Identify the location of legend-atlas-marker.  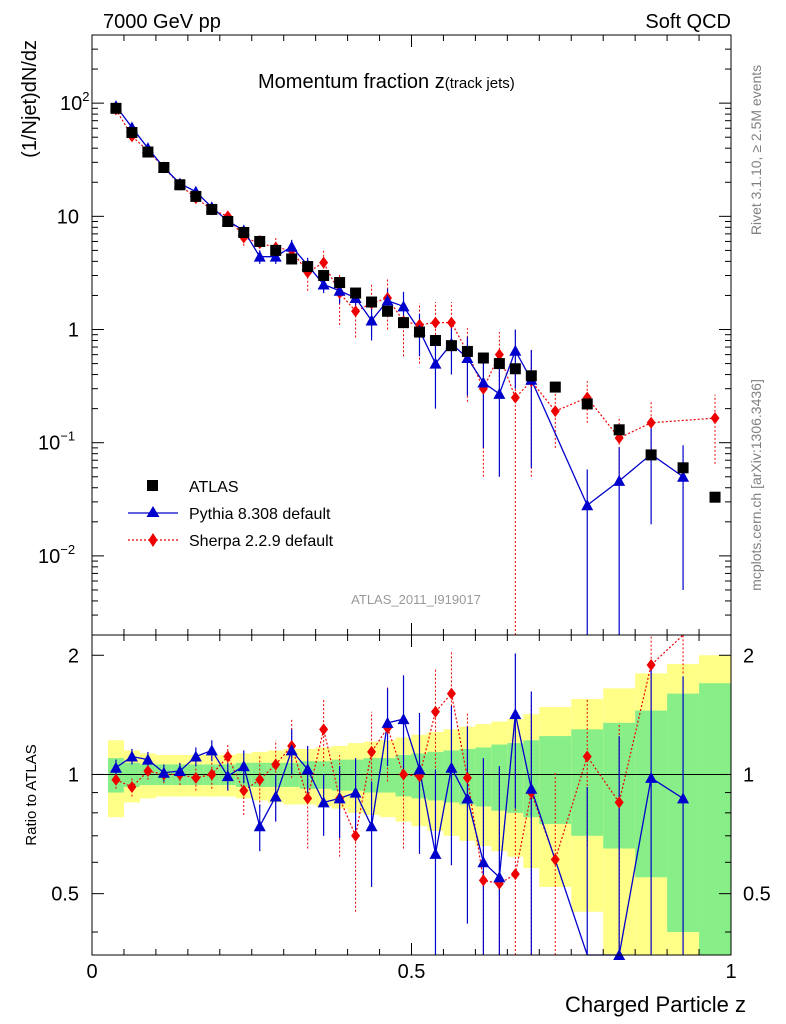
(152, 485).